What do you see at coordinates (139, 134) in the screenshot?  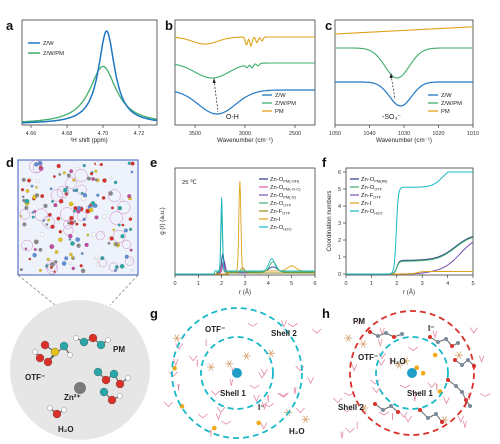 I see `x-tick-label: 4.72` at bounding box center [139, 134].